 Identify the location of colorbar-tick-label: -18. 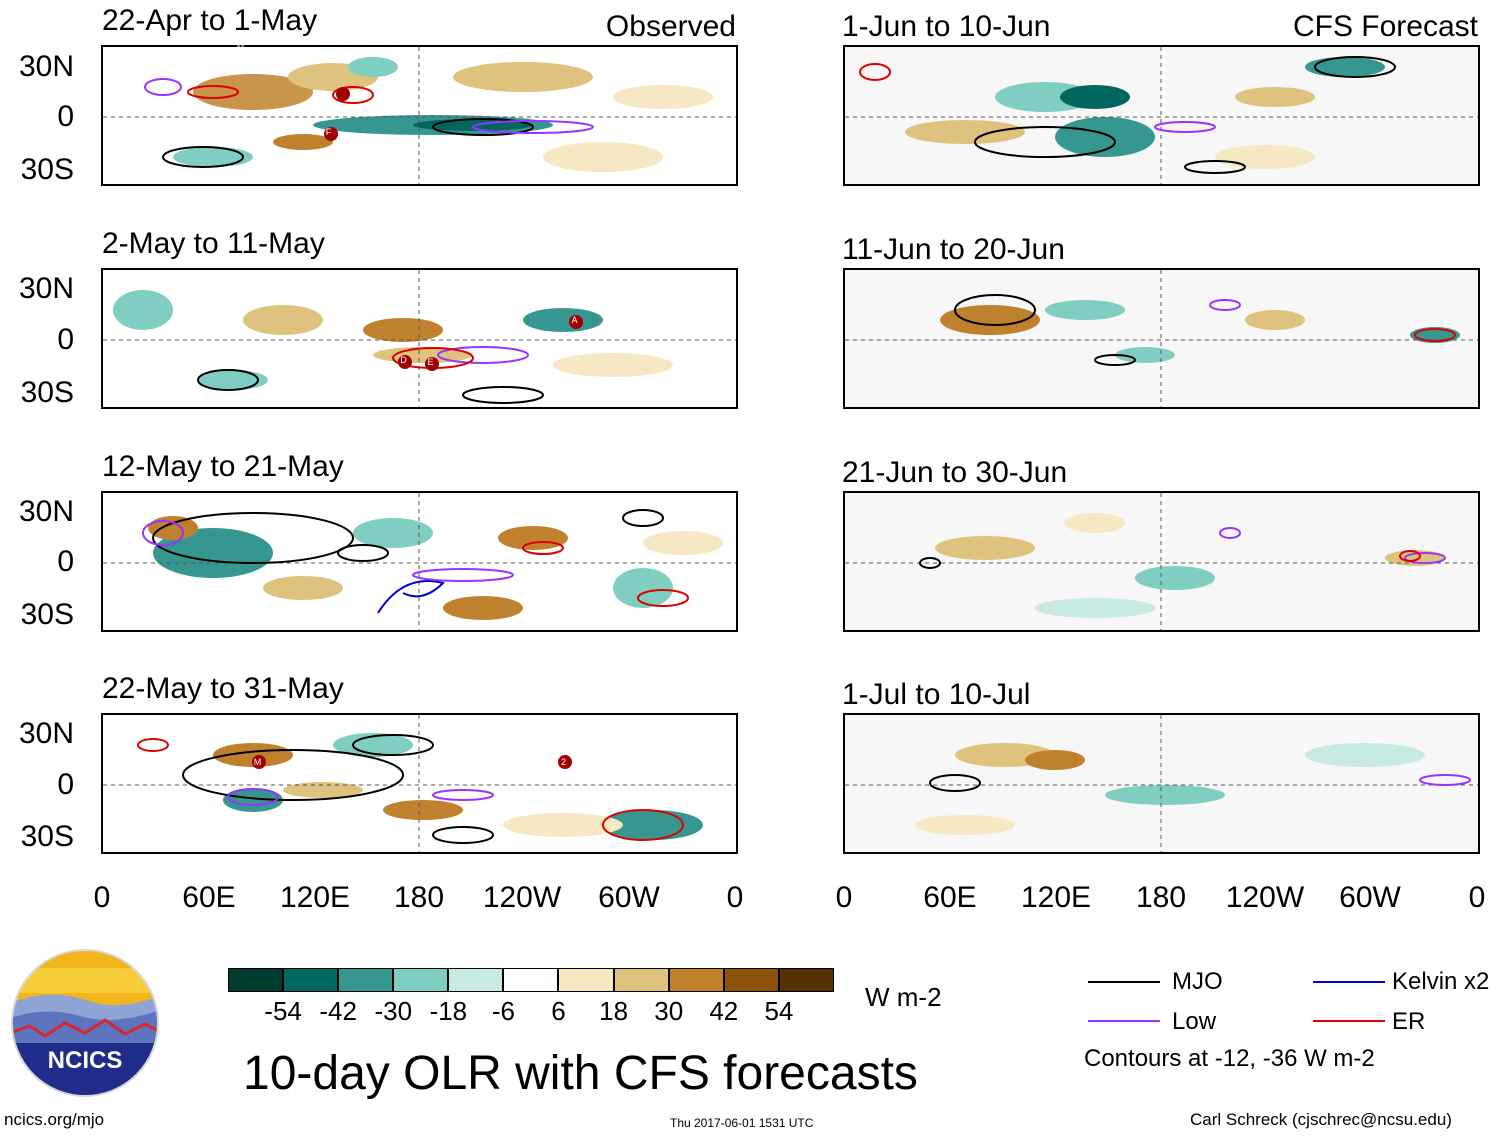
(448, 1011).